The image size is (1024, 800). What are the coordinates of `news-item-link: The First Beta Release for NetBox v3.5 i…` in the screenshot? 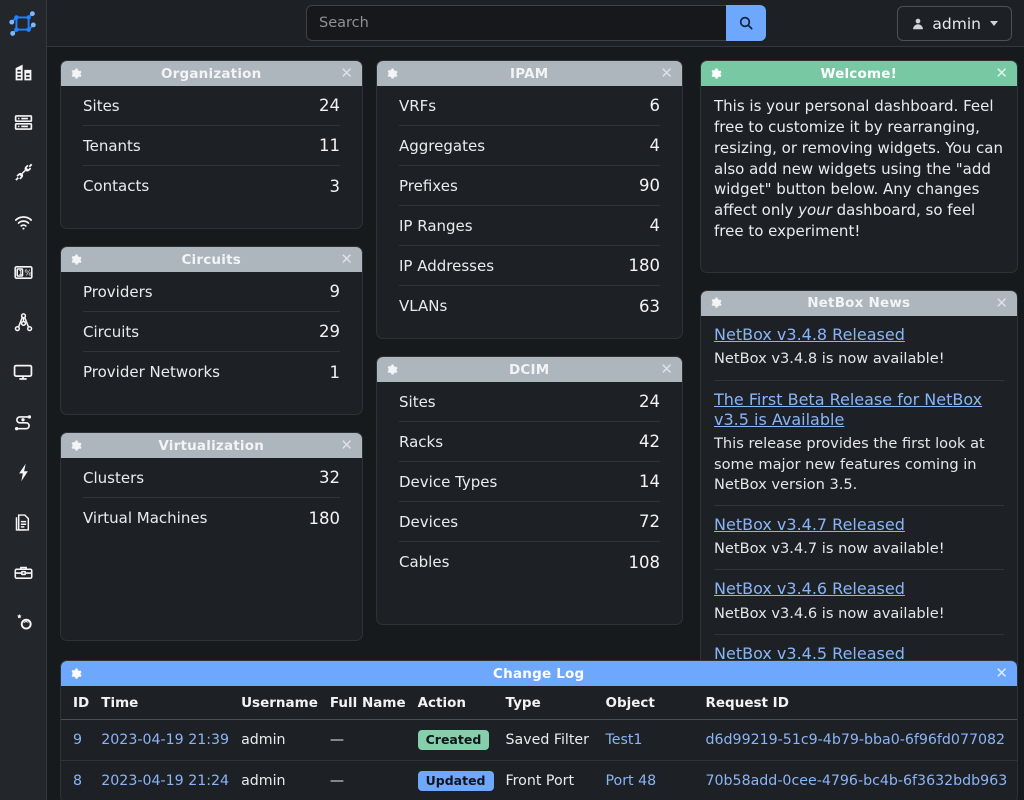 It's located at (848, 409).